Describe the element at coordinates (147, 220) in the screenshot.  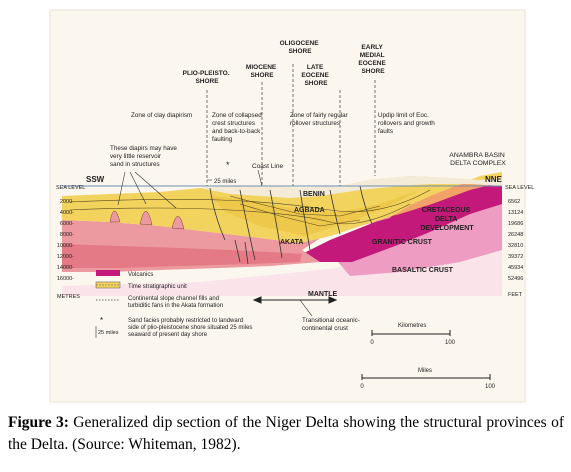
I see `clay-diapirs` at that location.